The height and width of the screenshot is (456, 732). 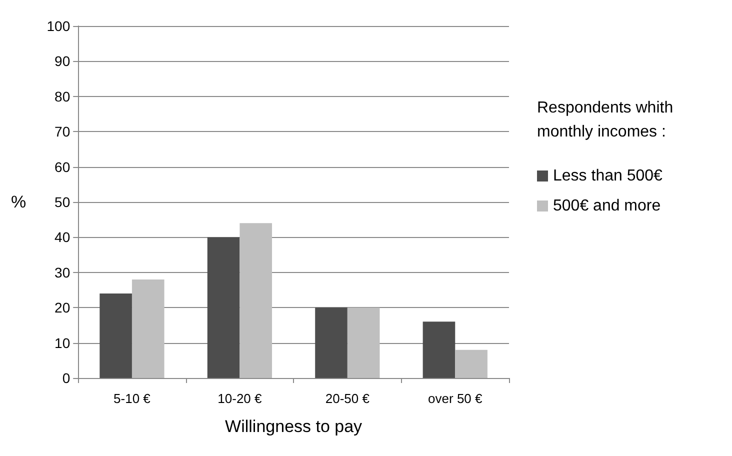 What do you see at coordinates (62, 61) in the screenshot?
I see `y-tick-label: 90` at bounding box center [62, 61].